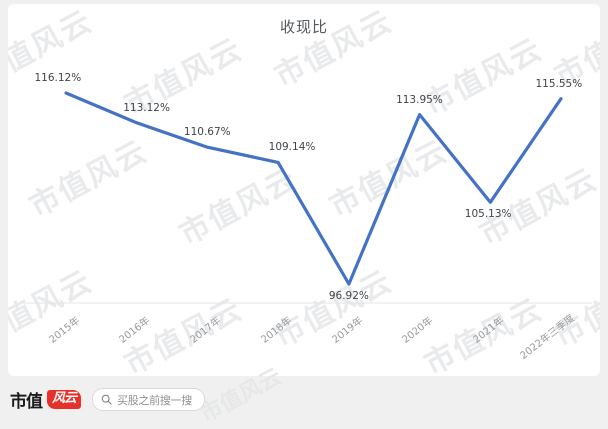 The width and height of the screenshot is (608, 429). What do you see at coordinates (419, 99) in the screenshot?
I see `data-label: 113.95%` at bounding box center [419, 99].